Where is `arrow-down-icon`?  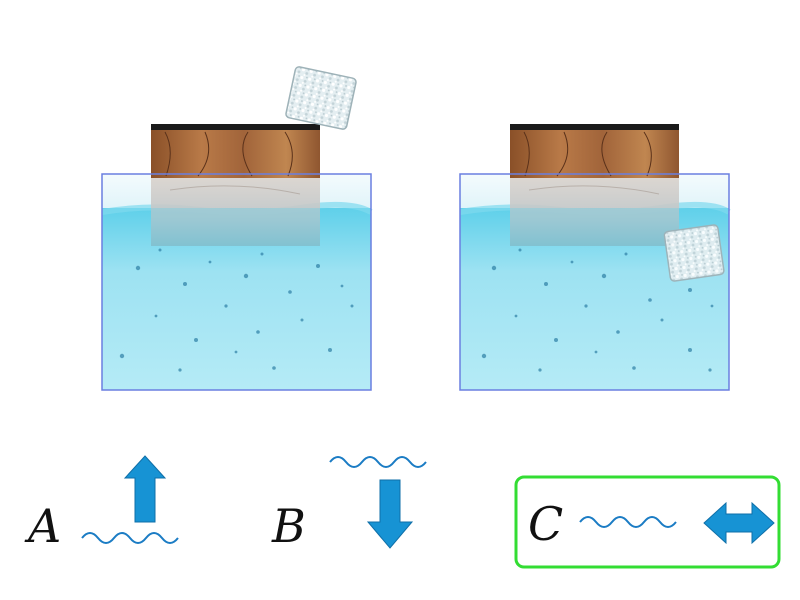
arrow-down-icon is located at coordinates (390, 514).